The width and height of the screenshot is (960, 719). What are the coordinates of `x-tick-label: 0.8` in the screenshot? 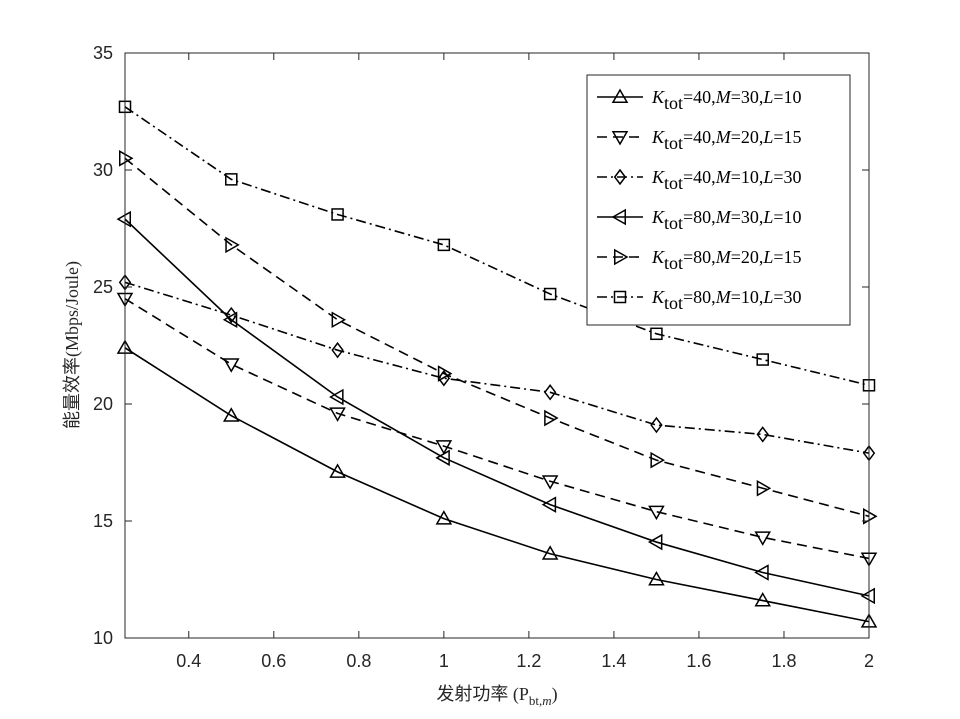 It's located at (358, 661).